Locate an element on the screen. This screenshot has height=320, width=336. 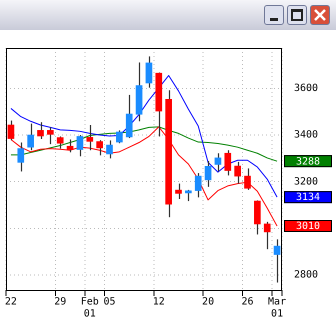
x-tick-label: 22 is located at coordinates (10, 302).